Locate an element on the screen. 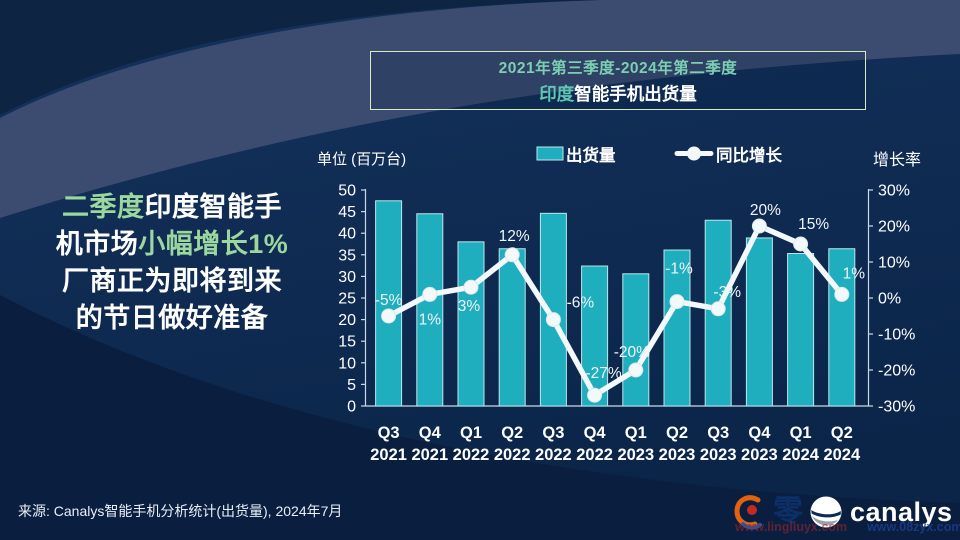 This screenshot has height=540, width=960. legend-bar-swatch is located at coordinates (550, 153).